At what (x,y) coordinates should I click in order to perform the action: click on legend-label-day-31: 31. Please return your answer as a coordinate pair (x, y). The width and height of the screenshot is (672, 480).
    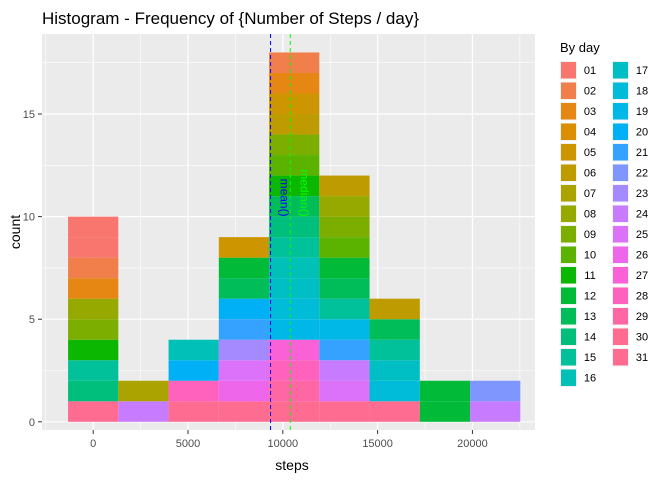
    Looking at the image, I should click on (642, 358).